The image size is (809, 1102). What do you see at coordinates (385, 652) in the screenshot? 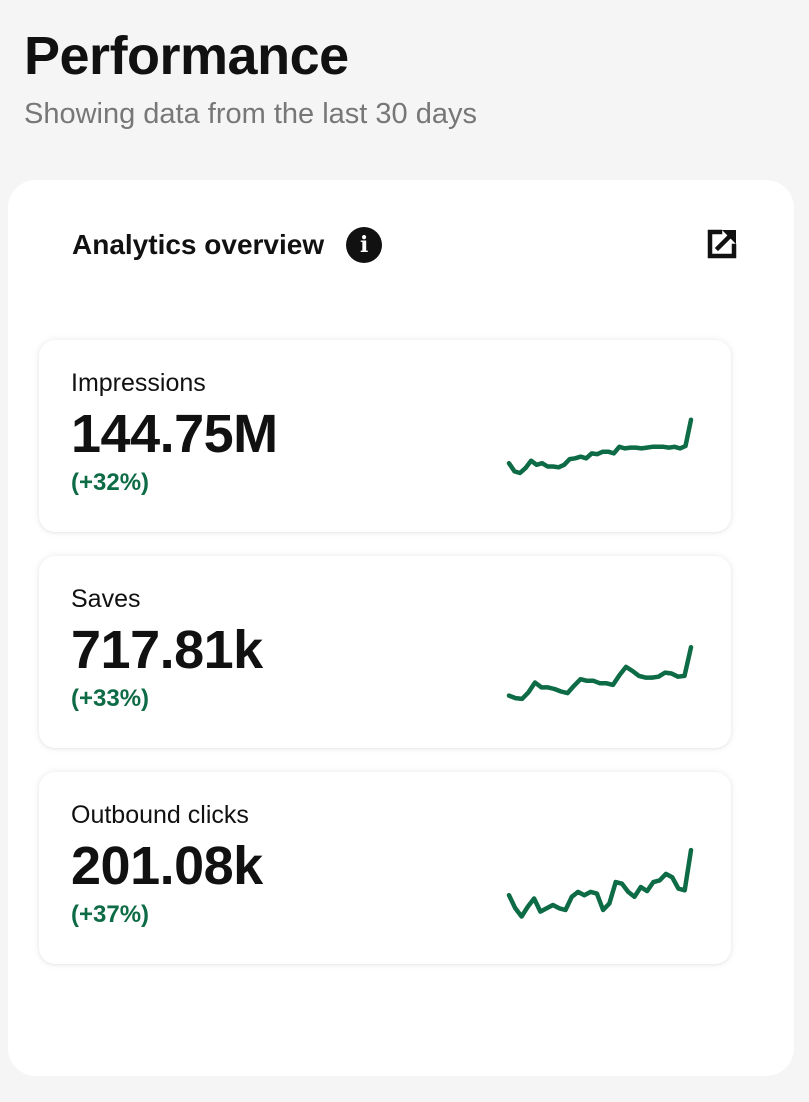
I see `metric-card-saves: Saves 717.81k (+33%)` at bounding box center [385, 652].